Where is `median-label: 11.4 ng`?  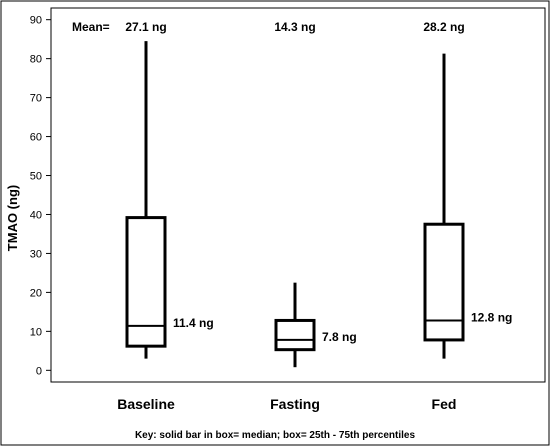 median-label: 11.4 ng is located at coordinates (193, 323).